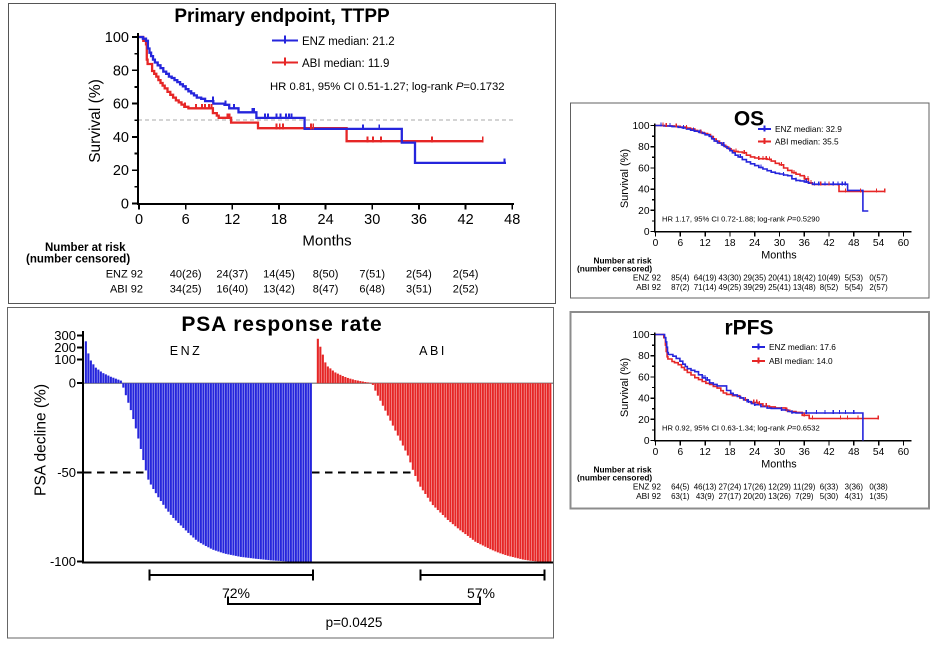  What do you see at coordinates (279, 275) in the screenshot?
I see `svg-text: 14(45)` at bounding box center [279, 275].